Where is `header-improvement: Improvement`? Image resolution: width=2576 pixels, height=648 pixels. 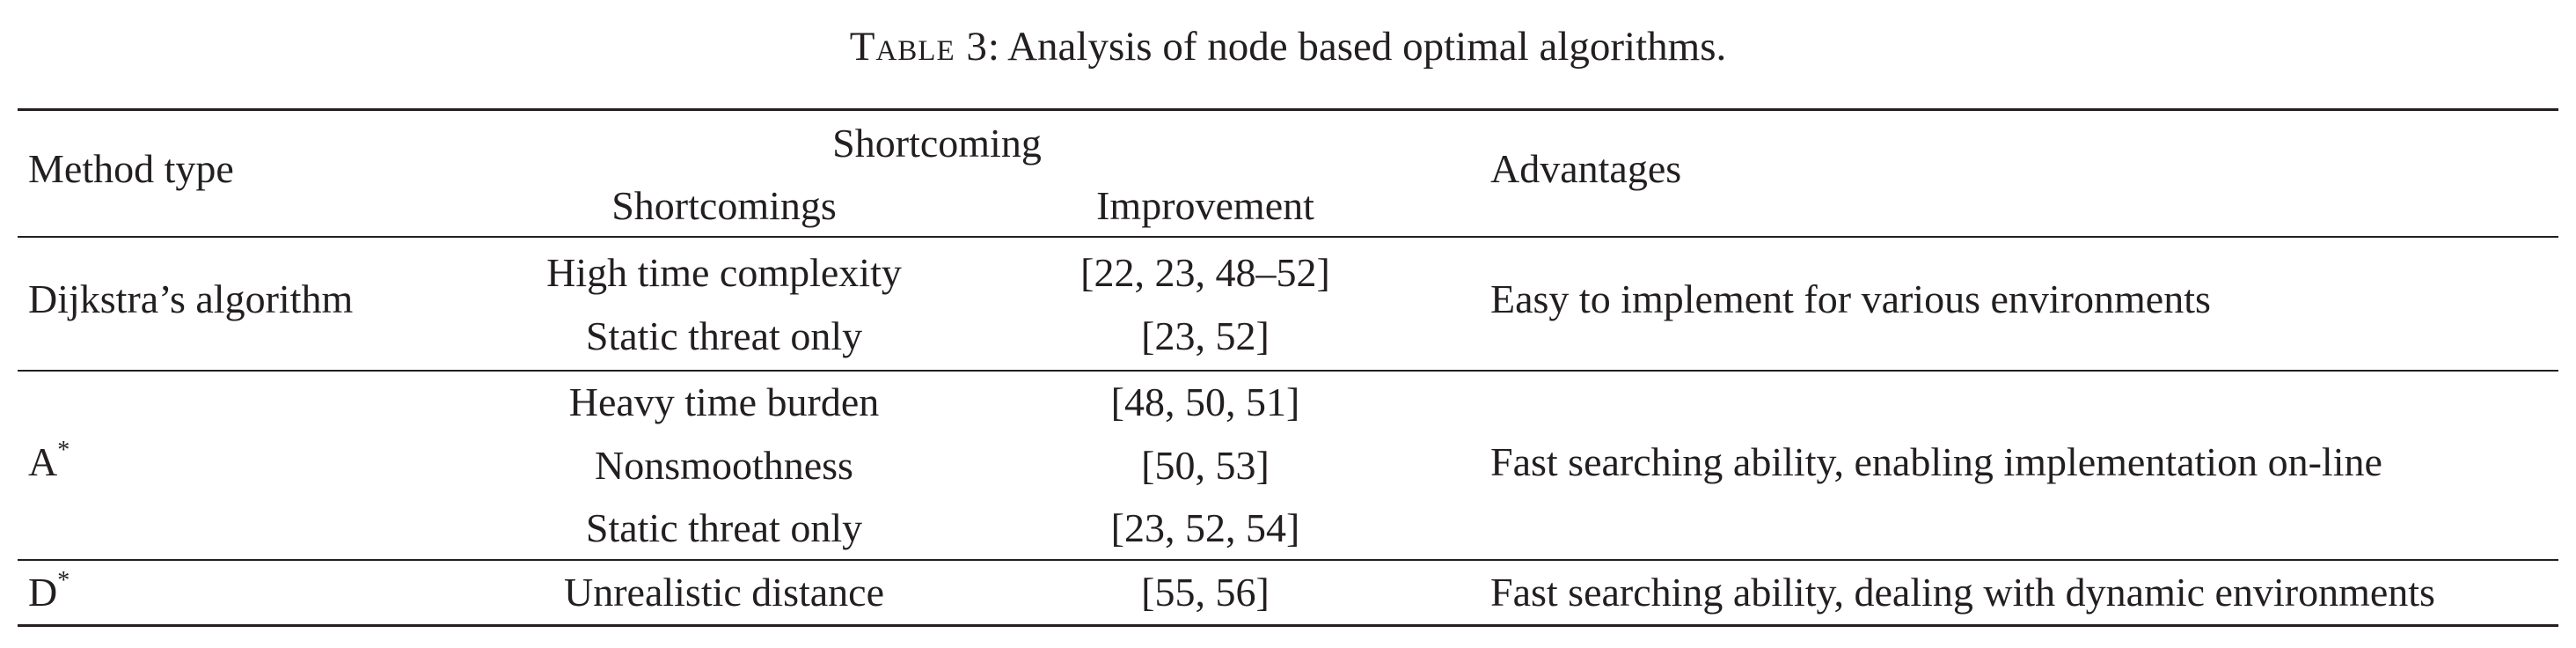
header-improvement: Improvement is located at coordinates (1205, 205).